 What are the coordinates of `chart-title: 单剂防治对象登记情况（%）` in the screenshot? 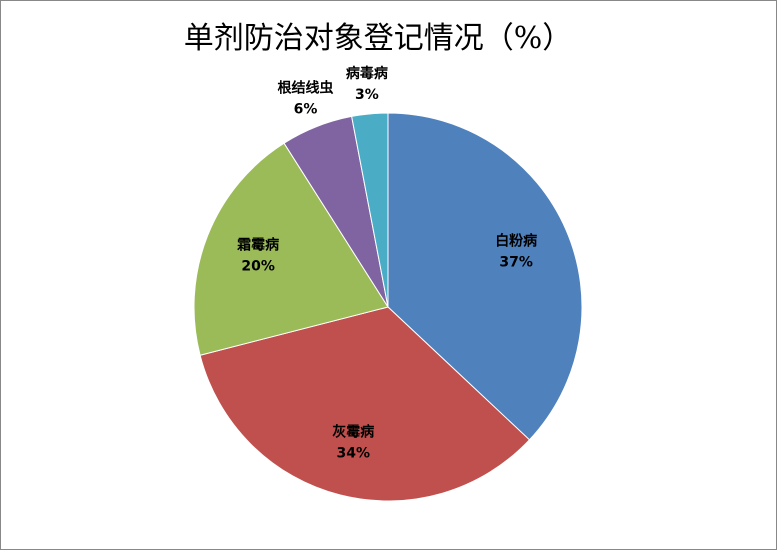 It's located at (378, 38).